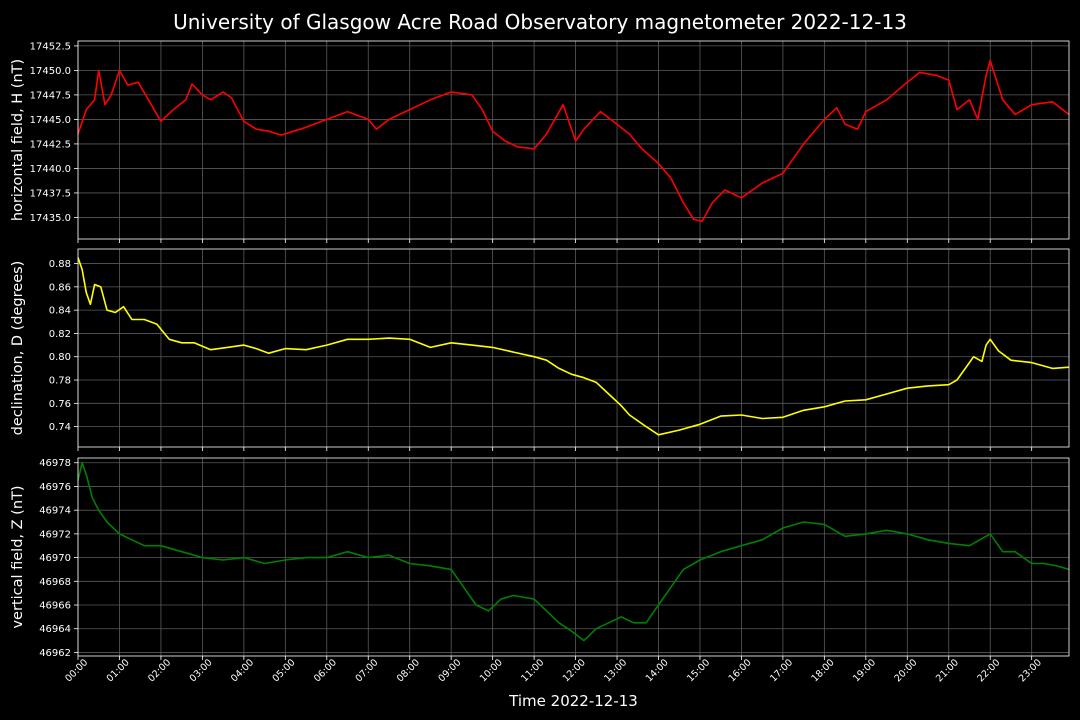 Image resolution: width=1080 pixels, height=720 pixels. What do you see at coordinates (325, 670) in the screenshot?
I see `x-tick-label: 06:00` at bounding box center [325, 670].